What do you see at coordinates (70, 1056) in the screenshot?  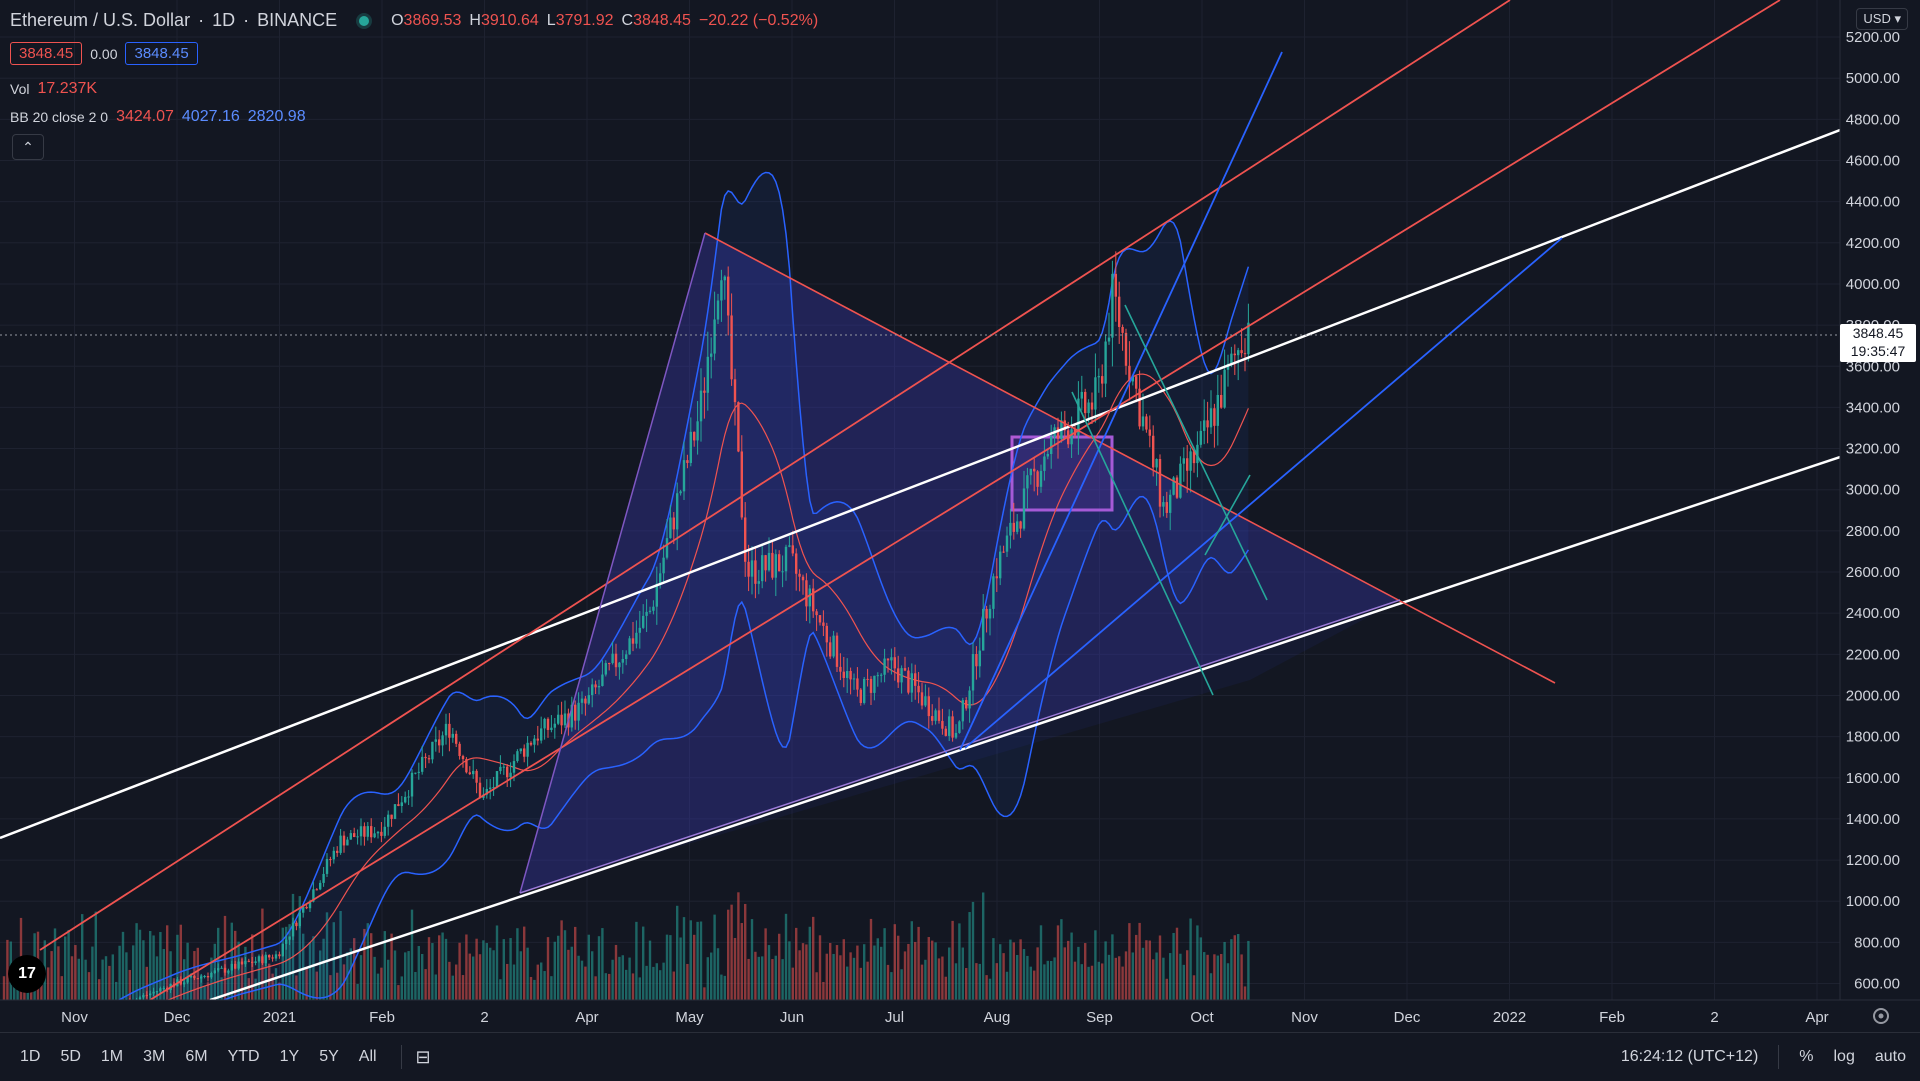 I see `range-button-5d: 5D` at bounding box center [70, 1056].